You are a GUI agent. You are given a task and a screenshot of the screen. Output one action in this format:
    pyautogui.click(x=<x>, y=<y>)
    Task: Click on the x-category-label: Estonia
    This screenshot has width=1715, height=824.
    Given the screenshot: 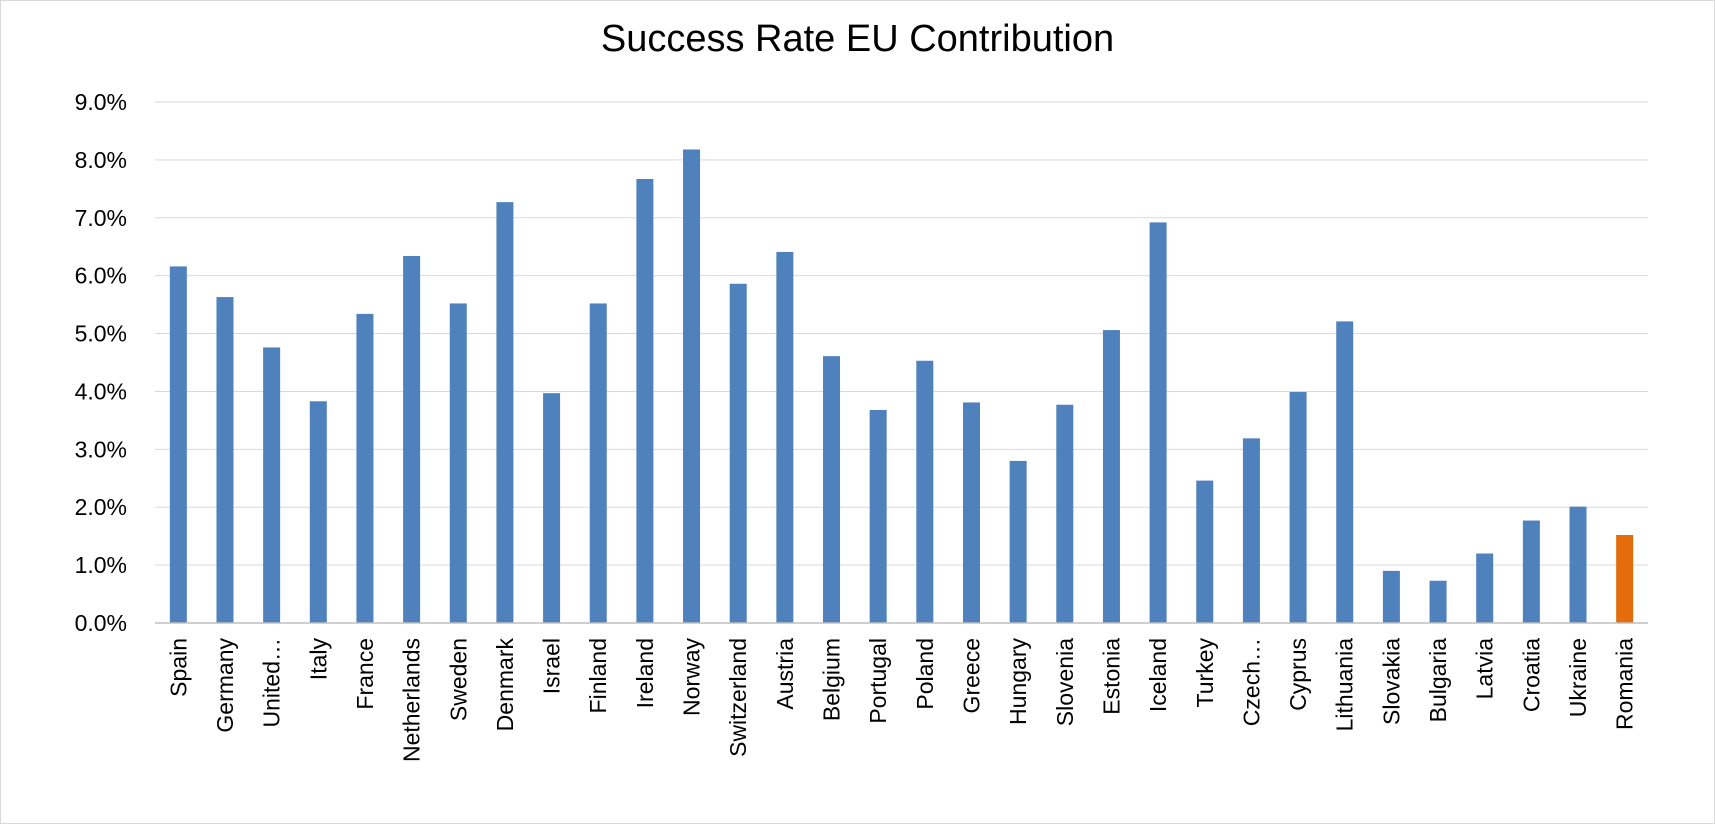 What is the action you would take?
    pyautogui.click(x=1111, y=676)
    